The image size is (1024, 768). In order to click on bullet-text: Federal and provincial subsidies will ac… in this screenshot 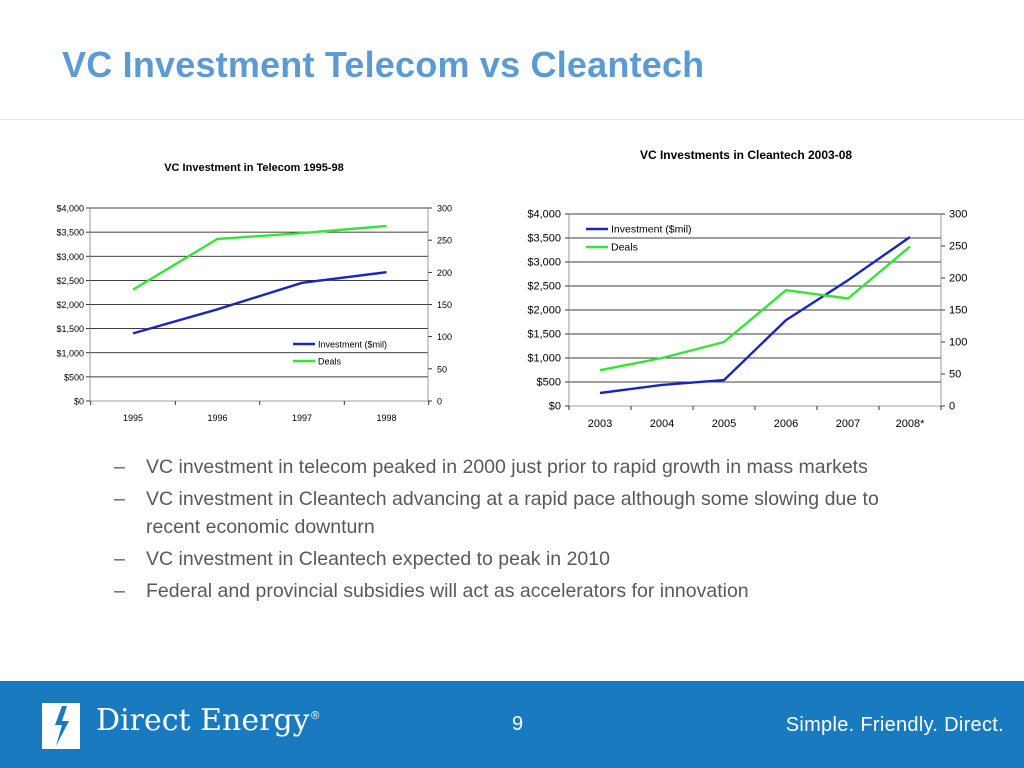, I will do `click(447, 591)`.